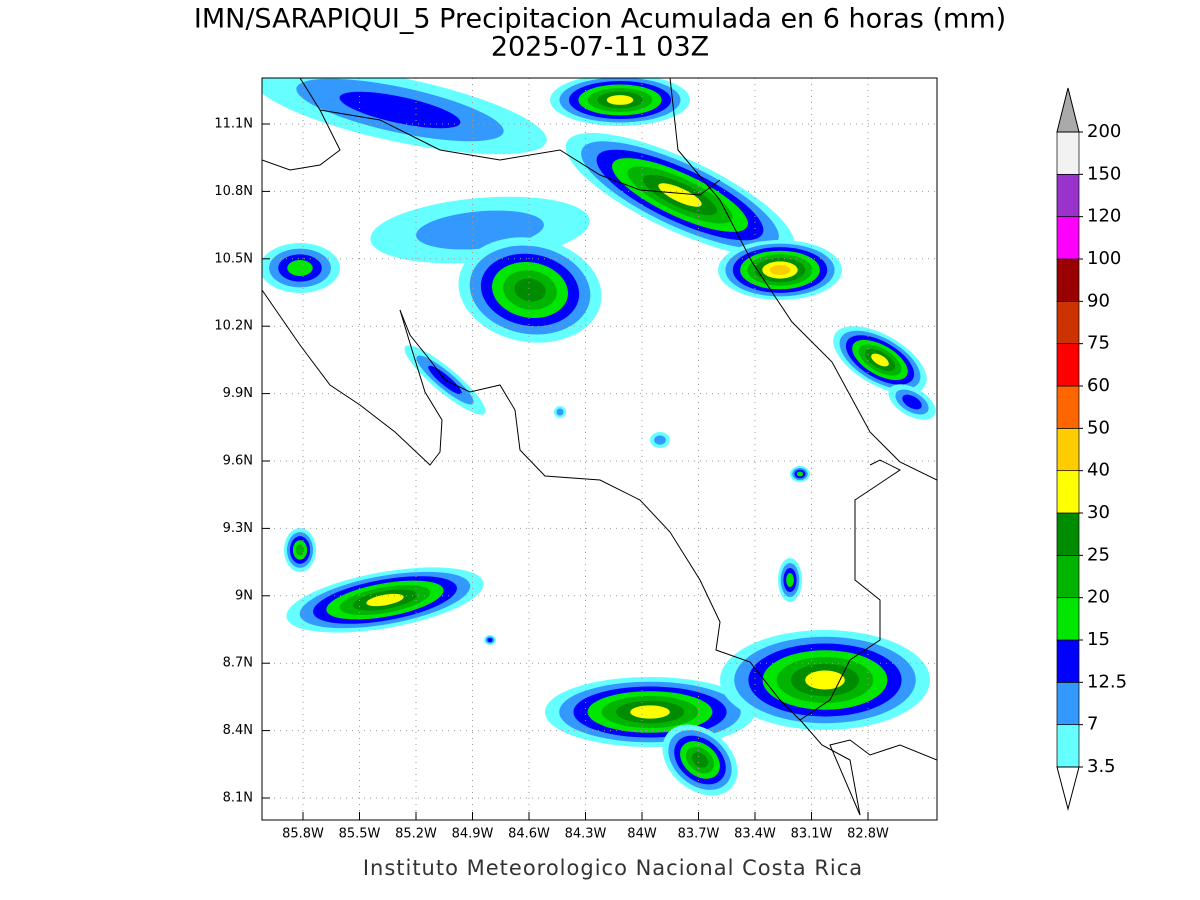  What do you see at coordinates (868, 834) in the screenshot?
I see `lon-label: 82.8W` at bounding box center [868, 834].